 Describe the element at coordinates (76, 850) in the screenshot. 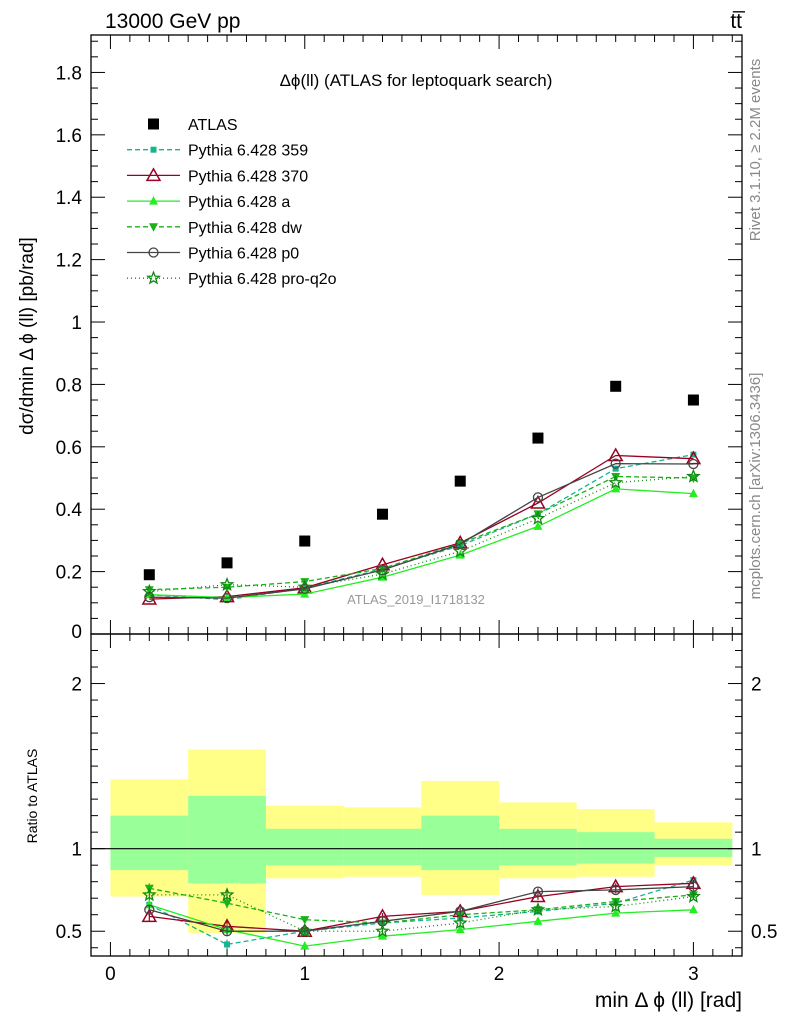

I see `ratio-y-tick-label: 1` at that location.